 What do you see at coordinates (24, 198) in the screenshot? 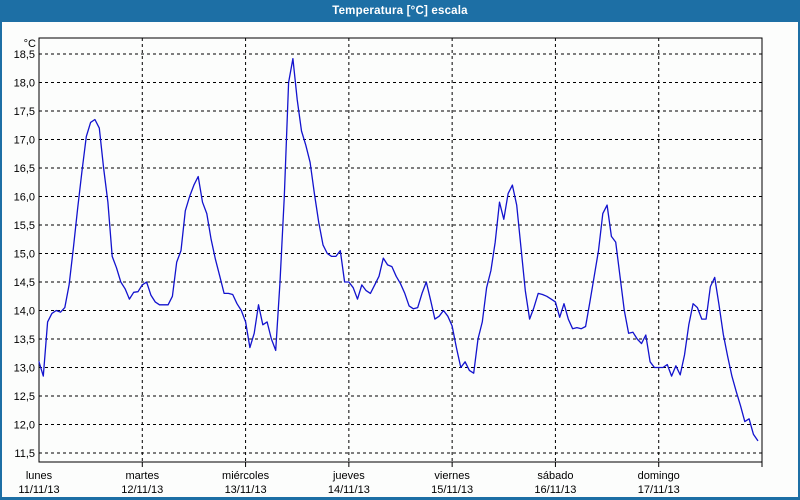
I see `y-tick-label: 16,0` at bounding box center [24, 198].